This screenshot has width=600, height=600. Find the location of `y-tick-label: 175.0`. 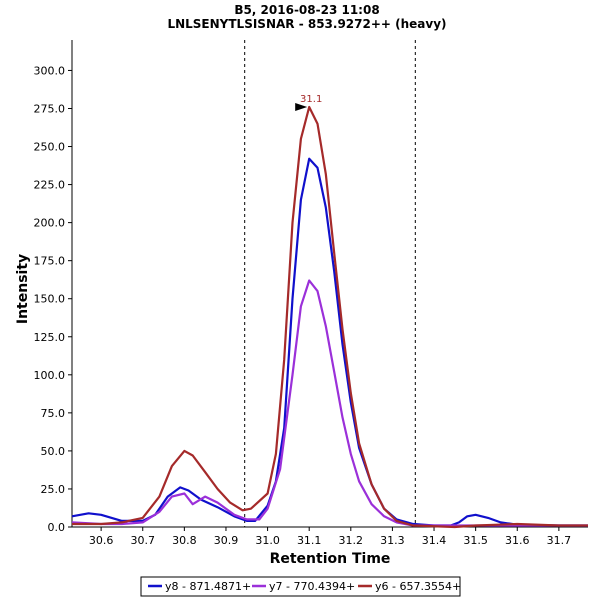

y-tick-label: 175.0 is located at coordinates (50, 261).